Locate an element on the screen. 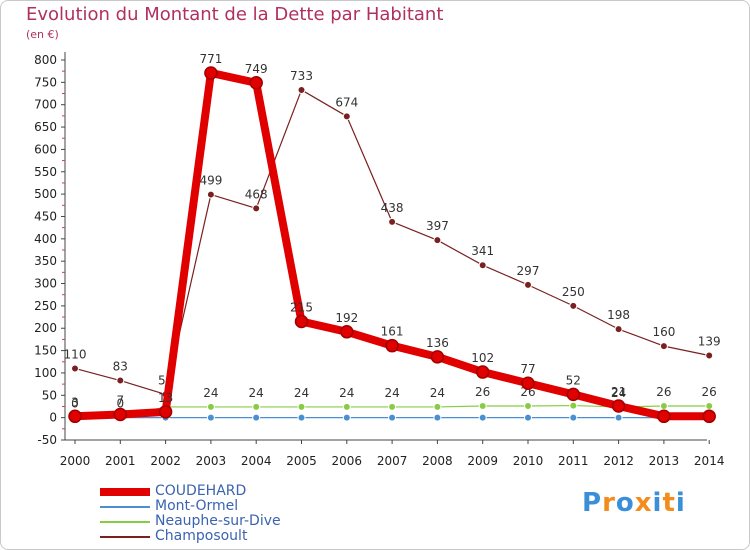  data-label-champosoult: 438 is located at coordinates (392, 208).